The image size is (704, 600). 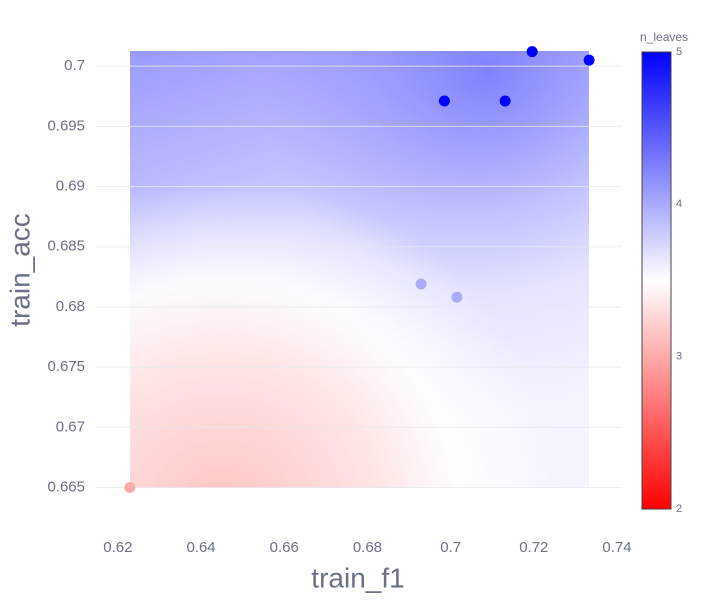 I want to click on y-tick-label: 0.69, so click(x=70, y=185).